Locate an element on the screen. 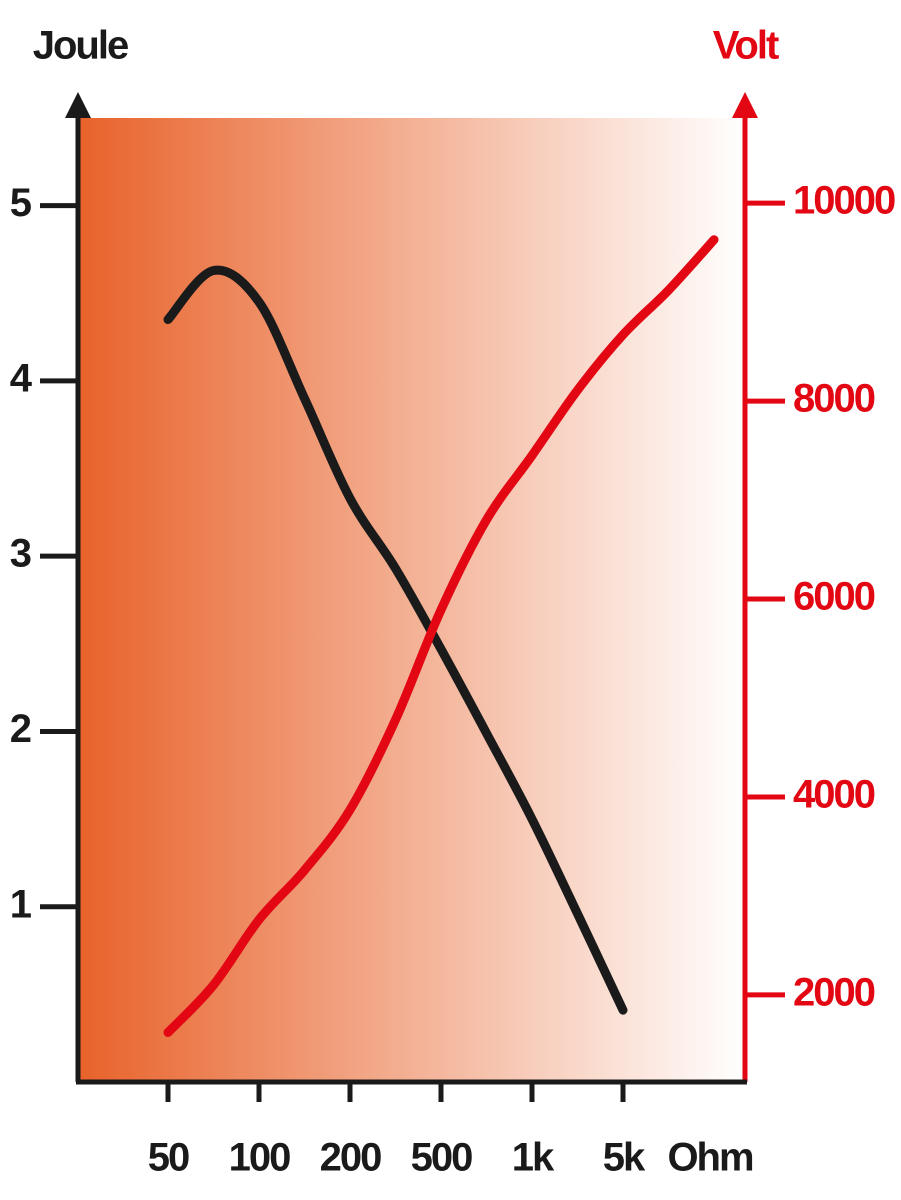 The image size is (901, 1200). y-axis-label: Joule is located at coordinates (80, 46).